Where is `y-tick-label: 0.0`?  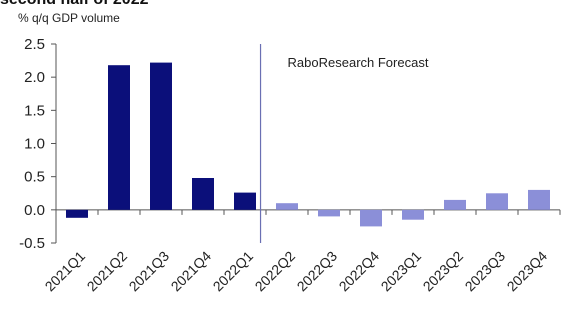 y-tick-label: 0.0 is located at coordinates (34, 210).